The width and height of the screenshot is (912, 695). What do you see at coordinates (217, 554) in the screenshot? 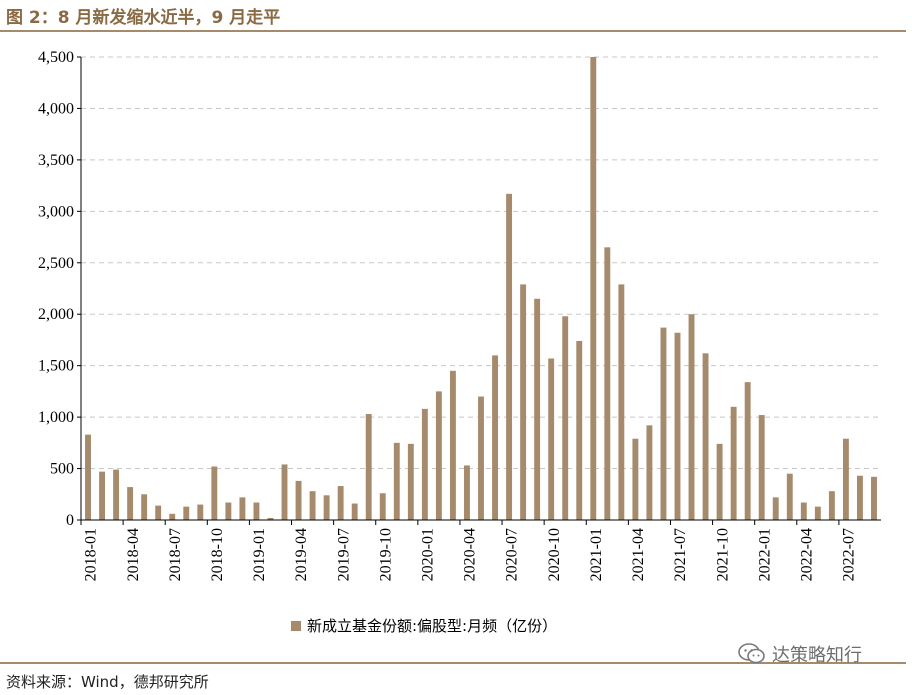
I see `x-tick-label: 2018-10` at bounding box center [217, 554].